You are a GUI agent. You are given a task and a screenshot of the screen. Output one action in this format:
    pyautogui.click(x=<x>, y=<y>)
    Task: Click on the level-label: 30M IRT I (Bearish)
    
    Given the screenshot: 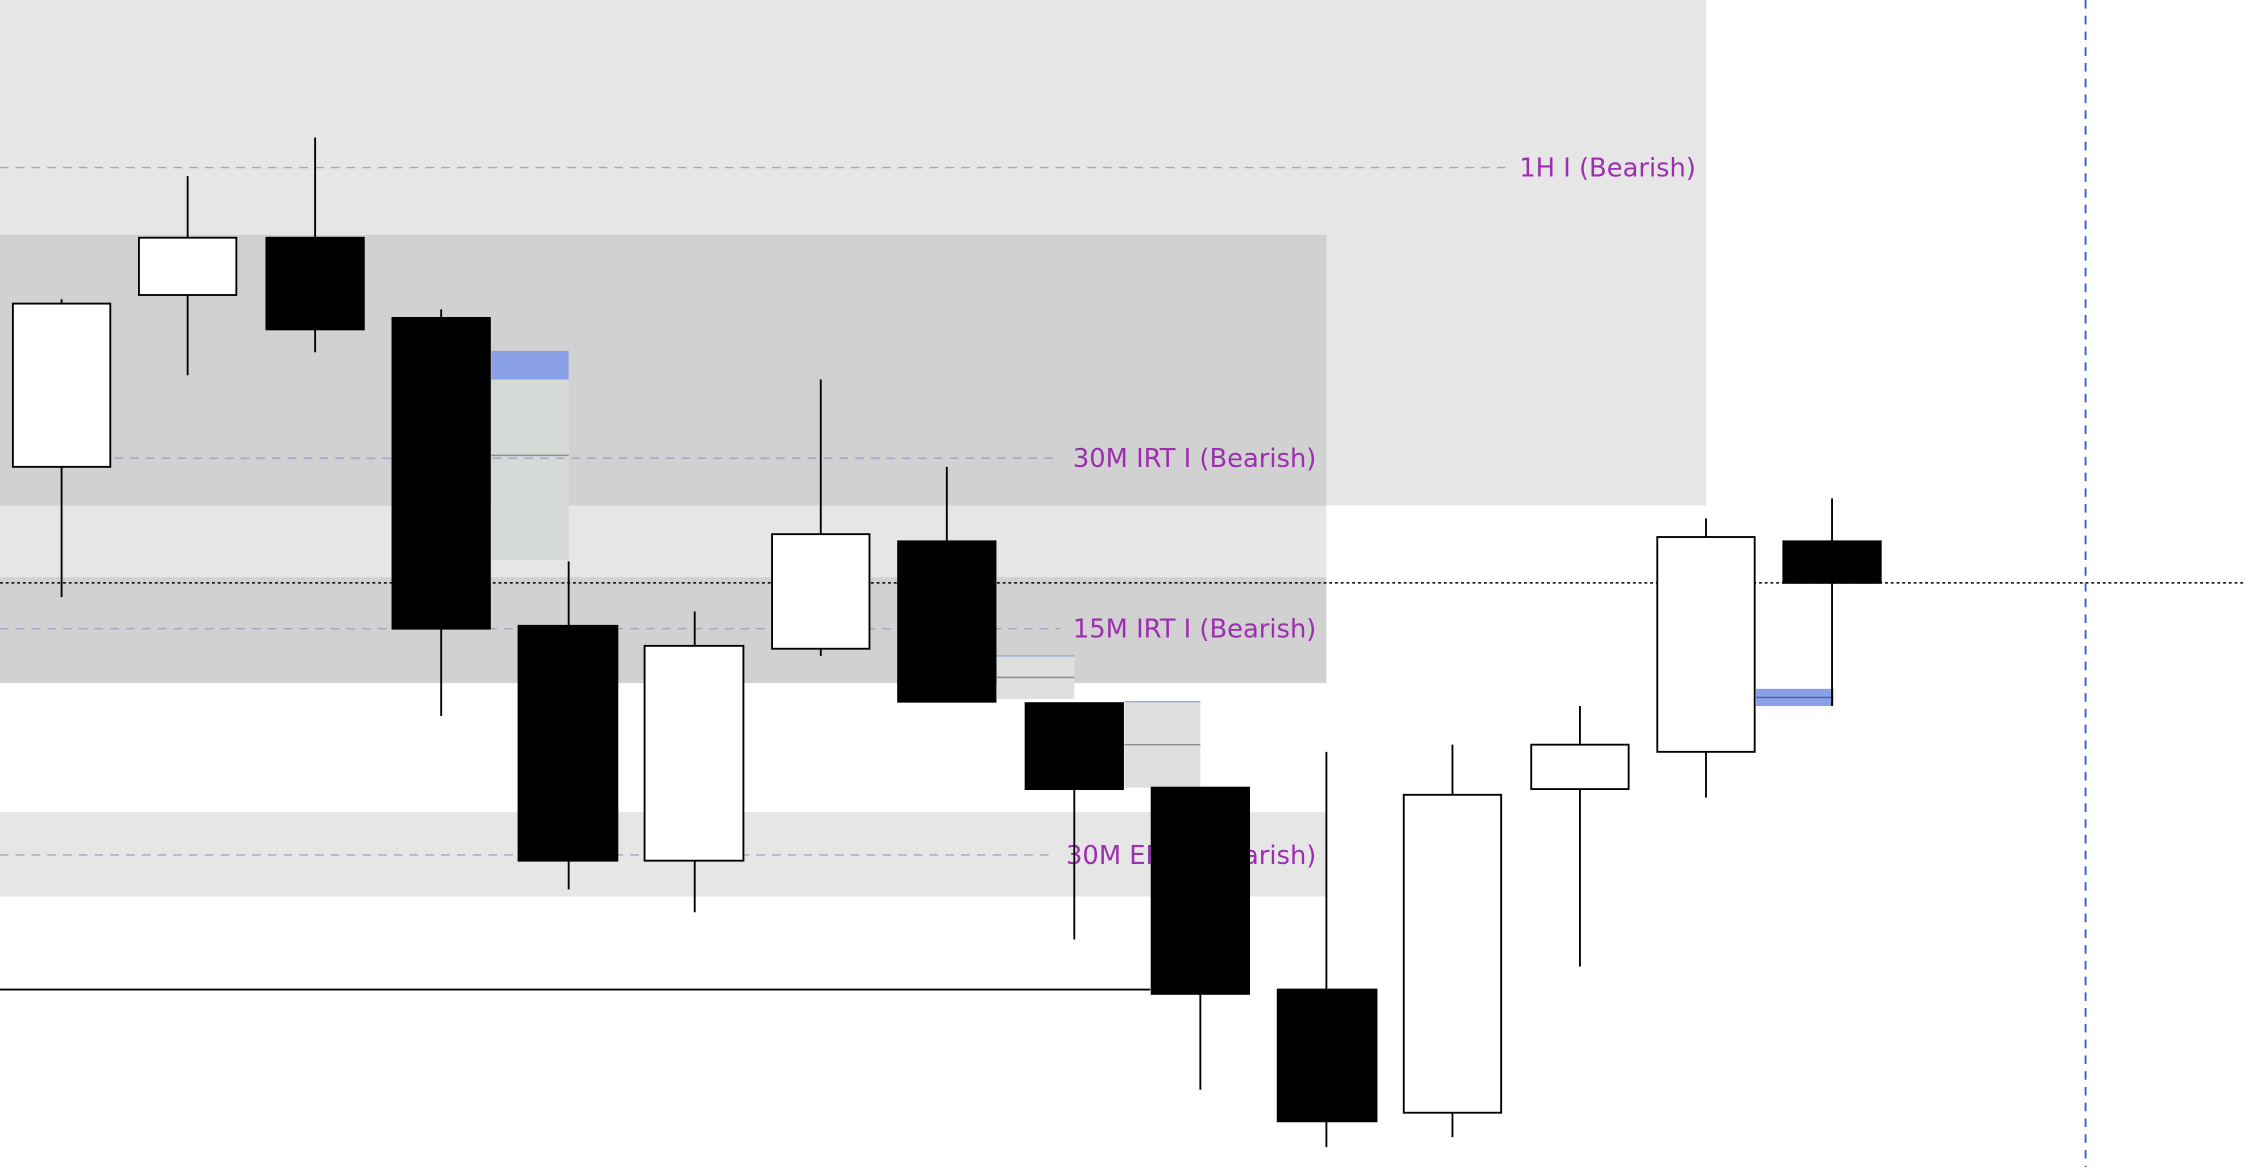 What is the action you would take?
    pyautogui.click(x=1195, y=459)
    